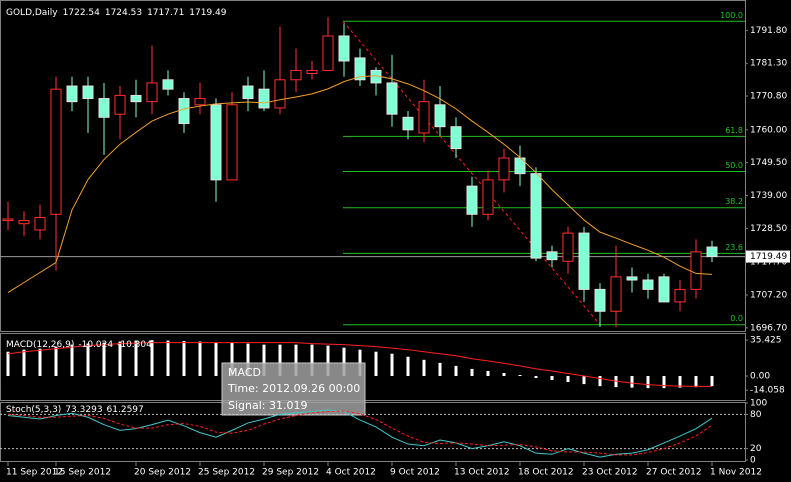 The image size is (791, 482). I want to click on x-tick-label: 27 Oct 2012, so click(674, 473).